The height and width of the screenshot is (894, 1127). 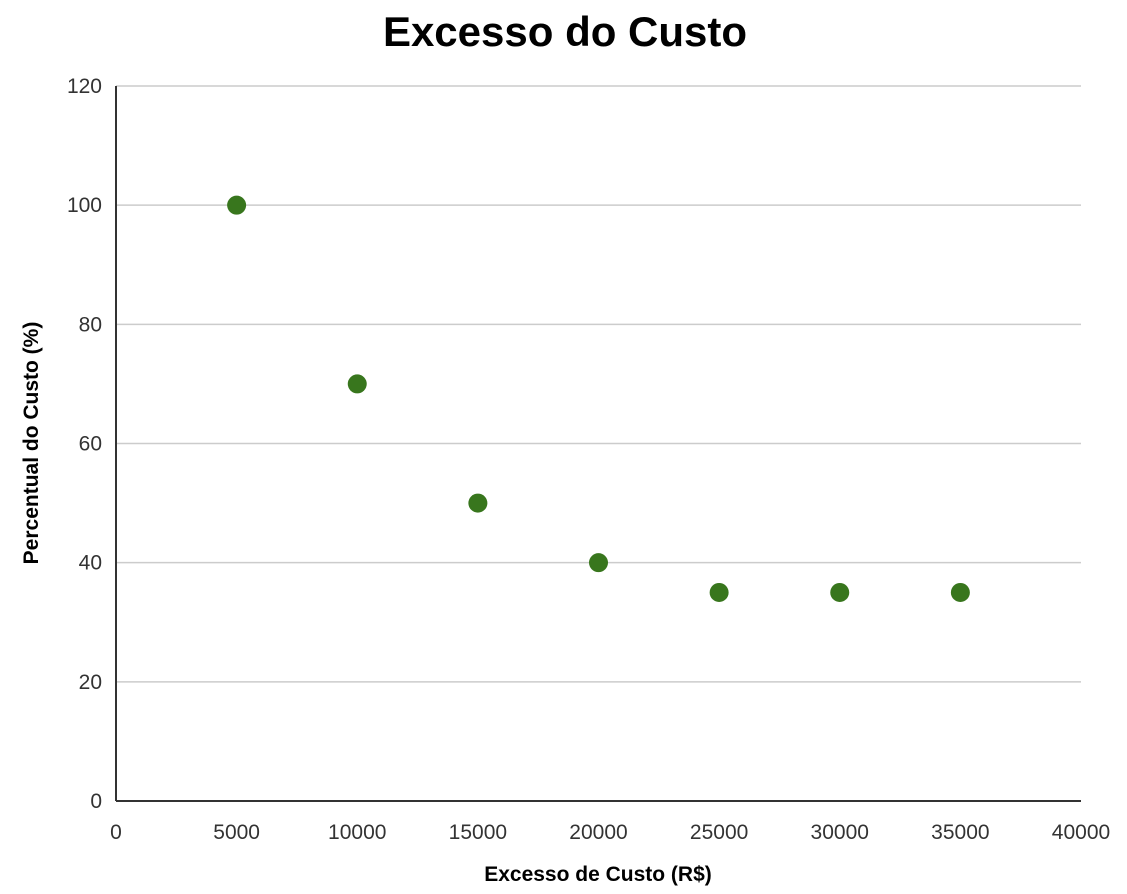 I want to click on x-tick-label: 25000, so click(x=719, y=832).